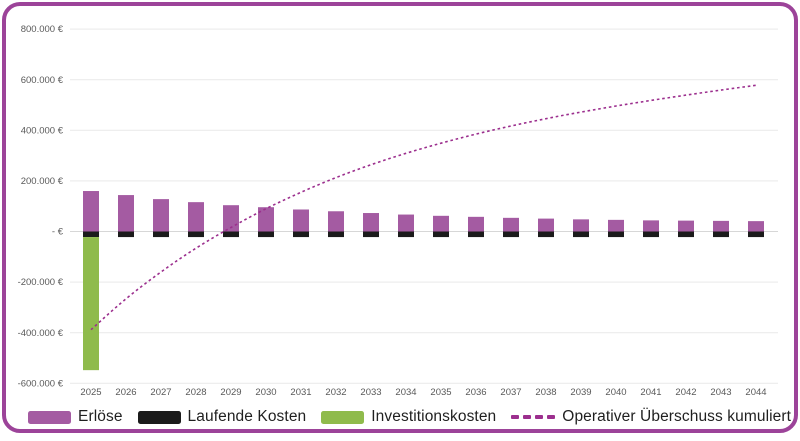 Image resolution: width=800 pixels, height=441 pixels. Describe the element at coordinates (126, 234) in the screenshot. I see `bar-laufende-kosten-2026` at that location.